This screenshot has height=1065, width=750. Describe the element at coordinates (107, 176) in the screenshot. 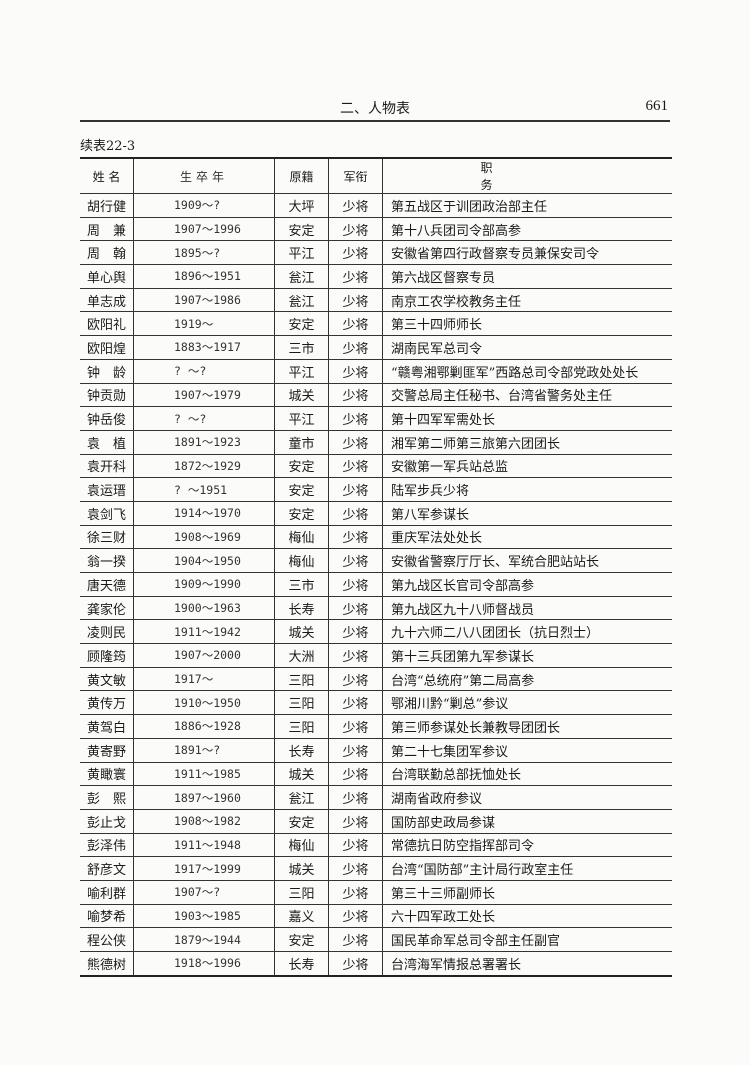

I see `column-header-name: 姓 名` at that location.